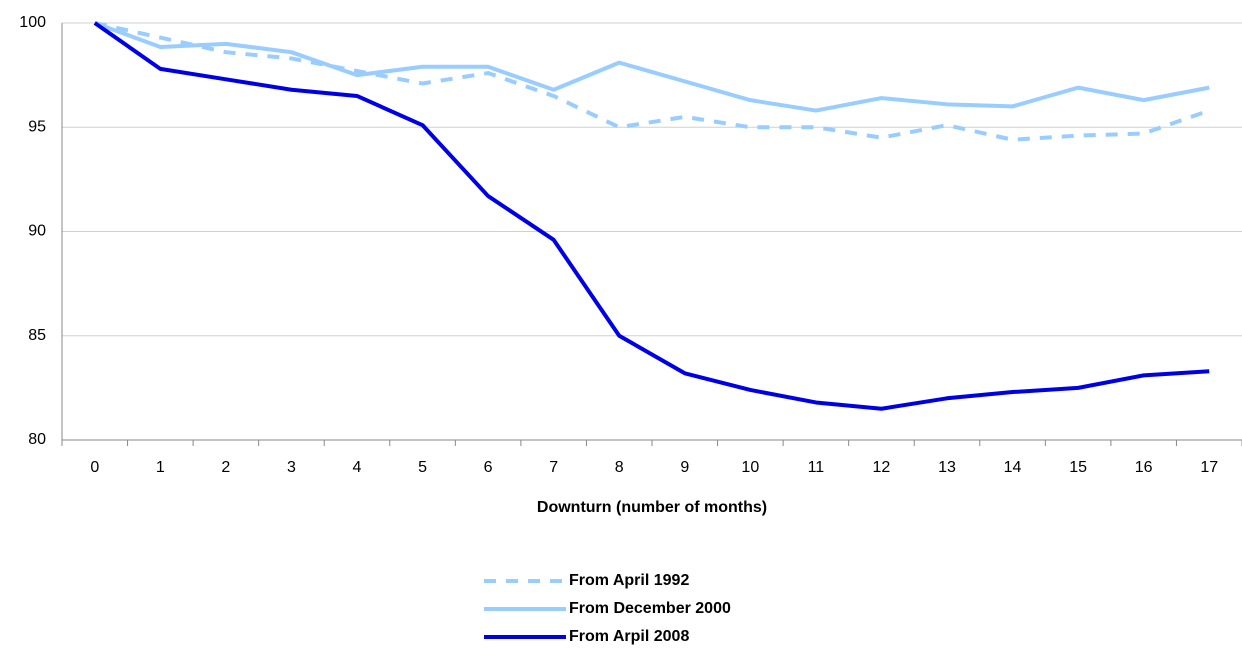 This screenshot has height=654, width=1242. Describe the element at coordinates (94, 467) in the screenshot. I see `x-tick-label: 0` at that location.